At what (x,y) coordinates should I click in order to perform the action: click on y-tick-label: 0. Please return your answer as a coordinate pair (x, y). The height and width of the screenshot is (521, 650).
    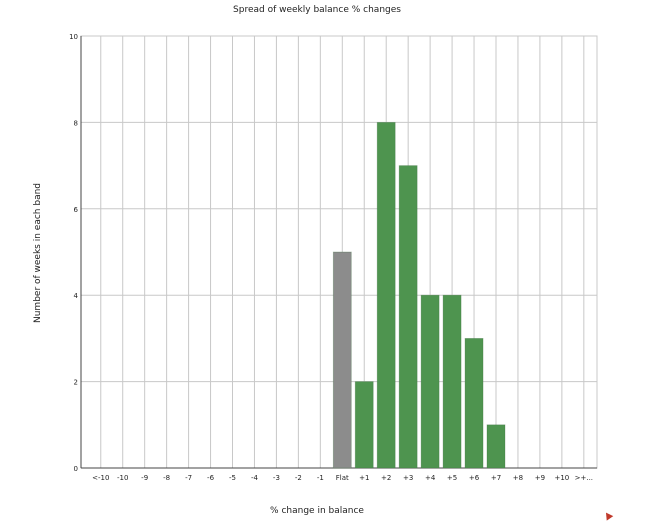
    Looking at the image, I should click on (76, 469).